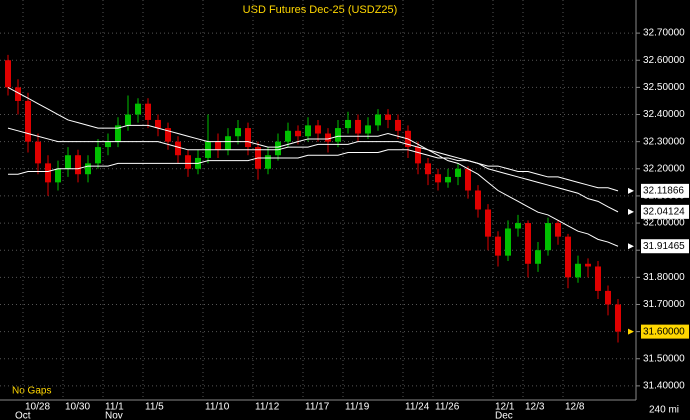  What do you see at coordinates (664, 114) in the screenshot?
I see `y-tick-label: 32.40000` at bounding box center [664, 114].